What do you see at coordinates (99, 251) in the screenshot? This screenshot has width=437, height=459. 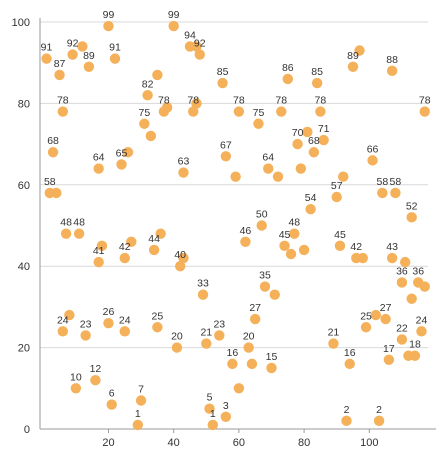 I see `data-label: 41` at bounding box center [99, 251].